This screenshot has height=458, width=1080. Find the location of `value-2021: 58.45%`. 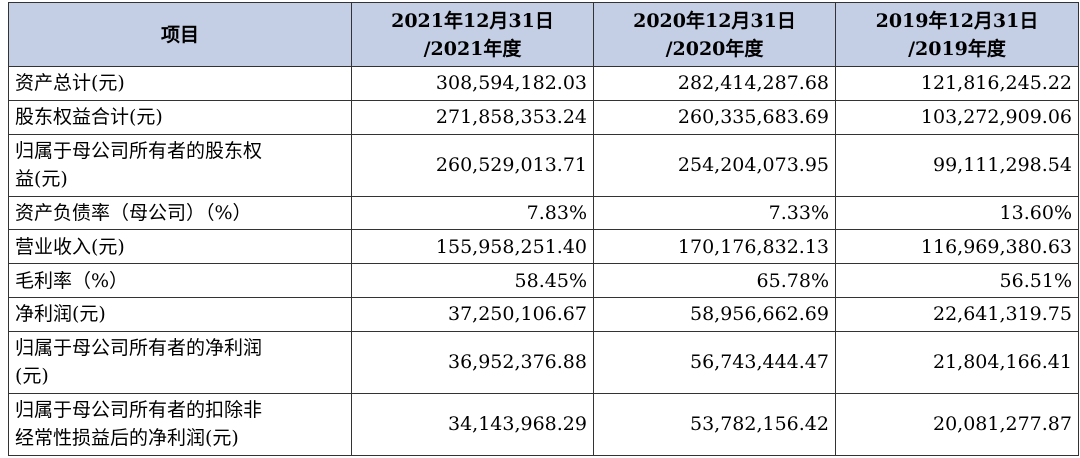

value-2021: 58.45% is located at coordinates (472, 280).